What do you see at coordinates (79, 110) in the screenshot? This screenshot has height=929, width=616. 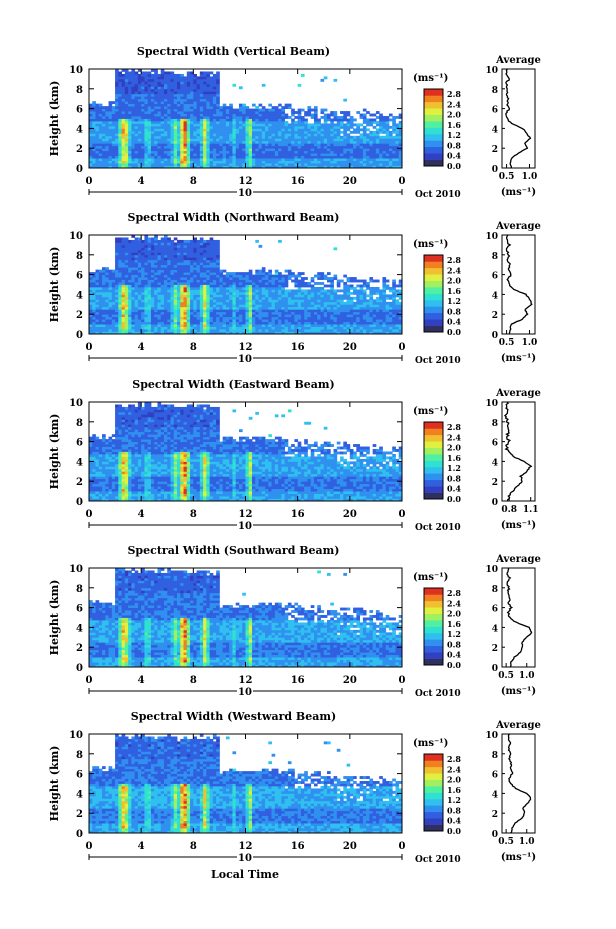 I see `y-tick-label: 6` at bounding box center [79, 110].